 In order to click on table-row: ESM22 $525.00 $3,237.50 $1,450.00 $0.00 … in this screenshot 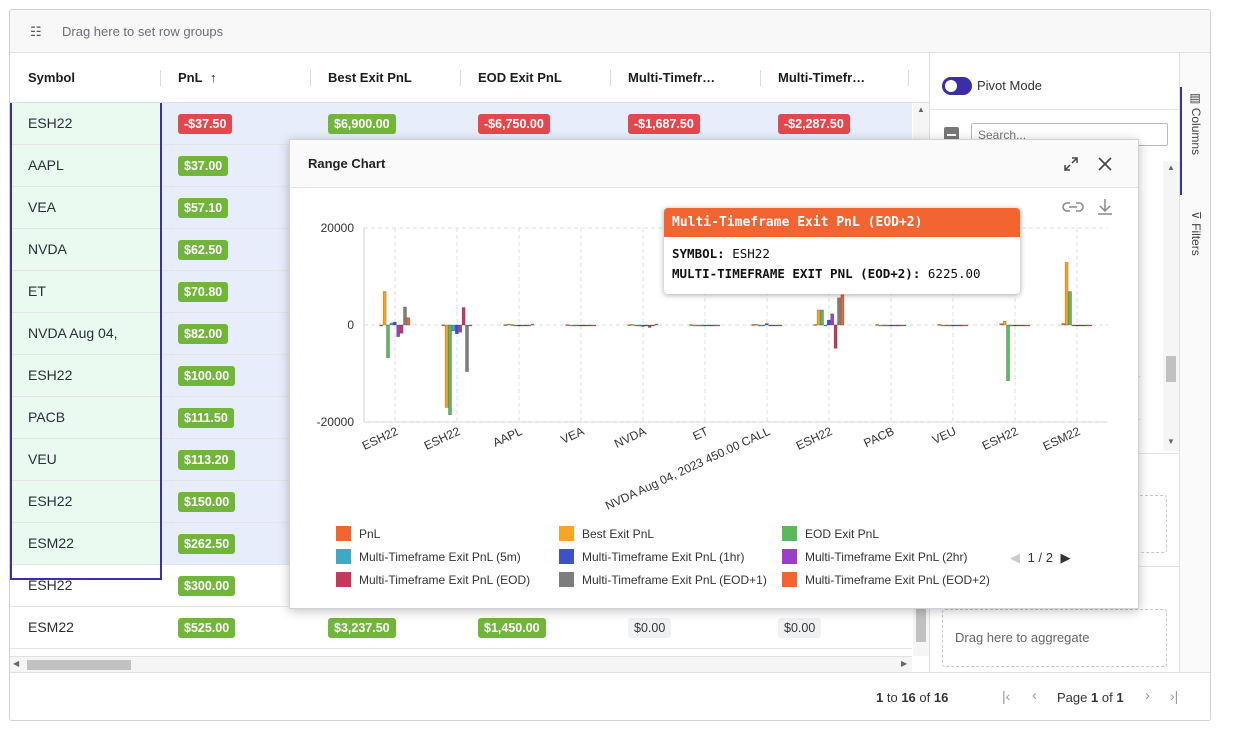, I will do `click(461, 628)`.